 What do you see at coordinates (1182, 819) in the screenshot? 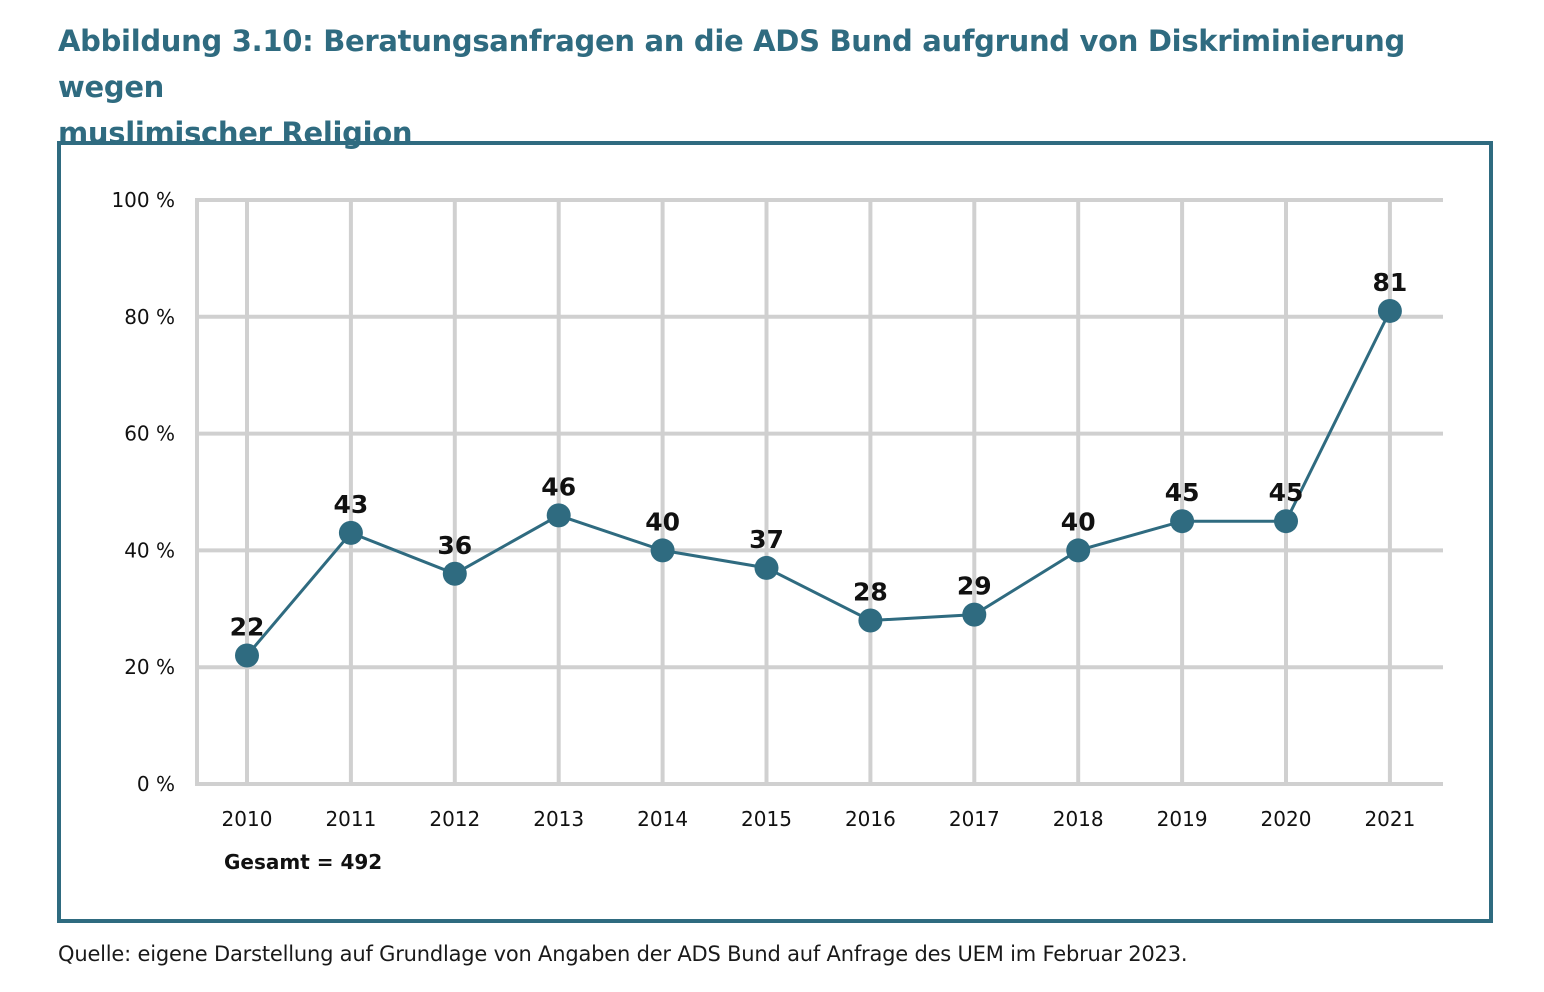
I see `x-tick-label: 2019` at bounding box center [1182, 819].